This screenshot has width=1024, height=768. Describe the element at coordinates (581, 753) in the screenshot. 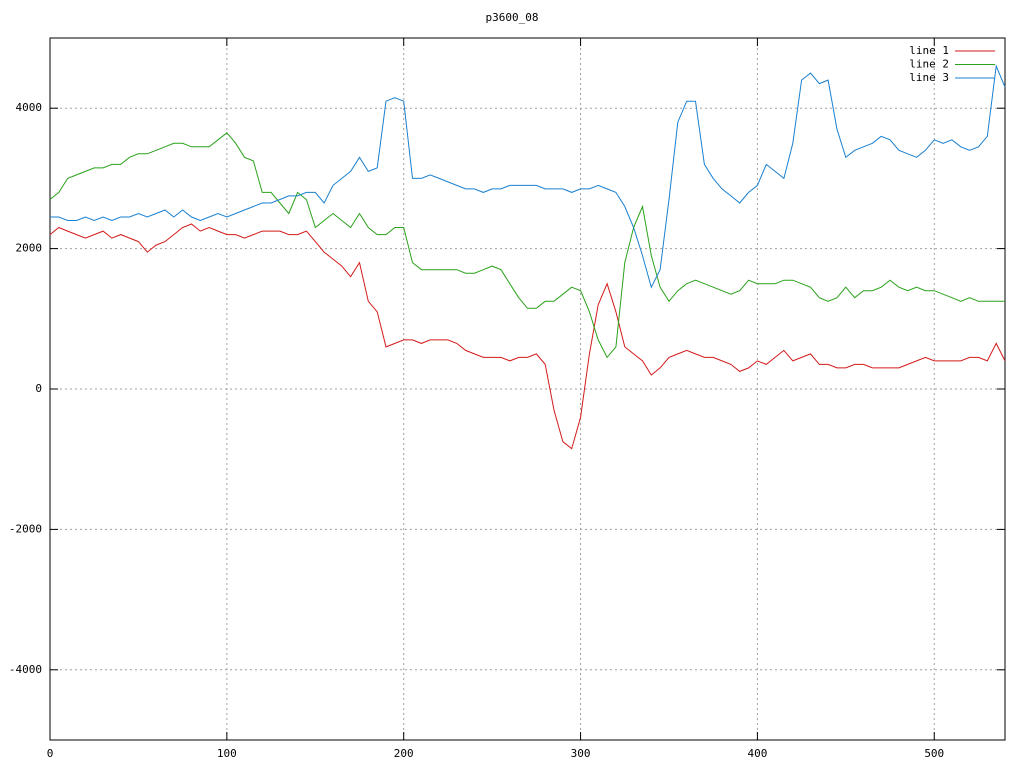

I see `x-tick-label: 300` at that location.